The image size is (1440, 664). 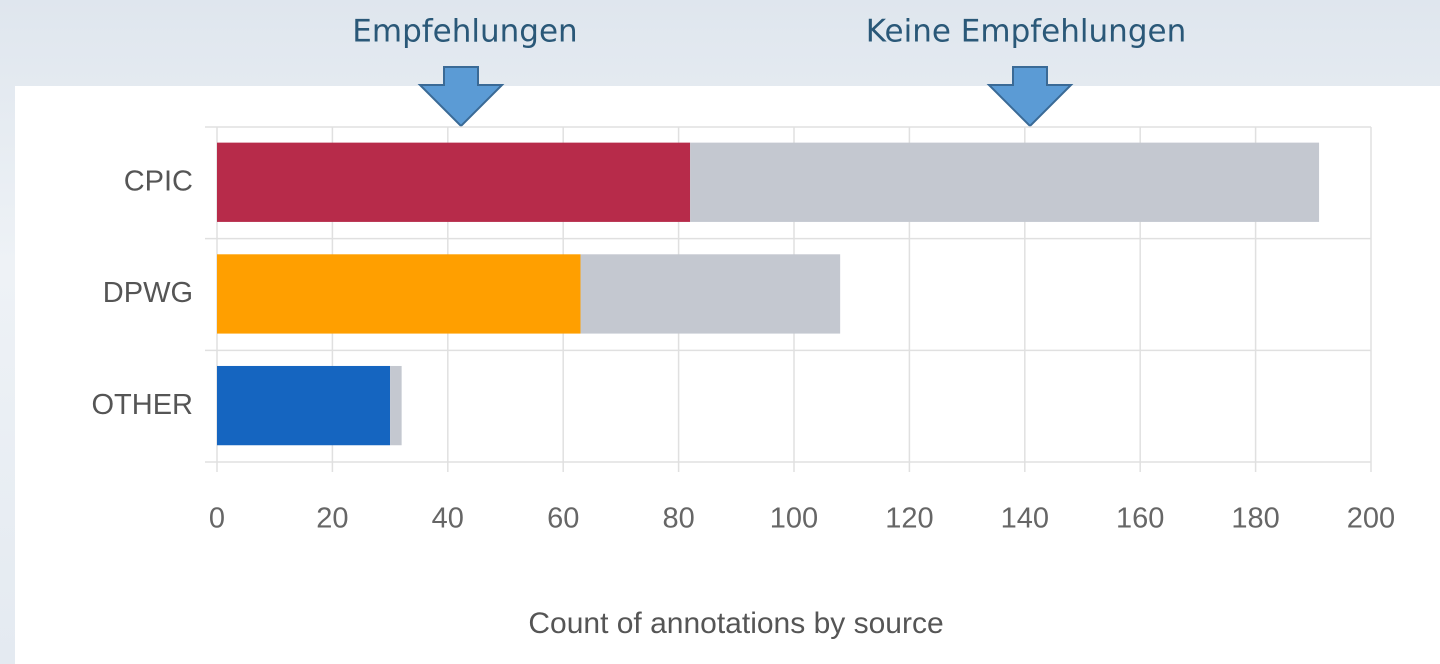 I want to click on series-annotation: Empfehlungen, so click(x=464, y=32).